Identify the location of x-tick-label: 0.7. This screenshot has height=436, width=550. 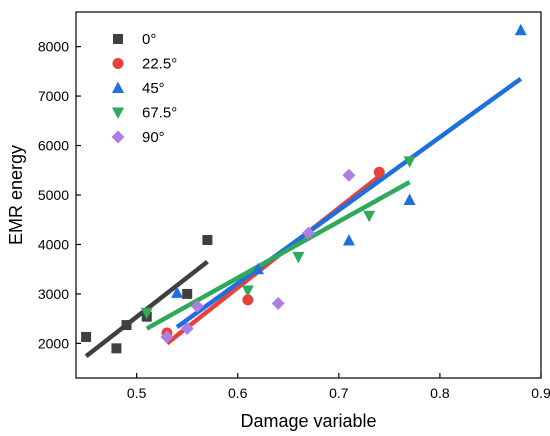
(339, 393).